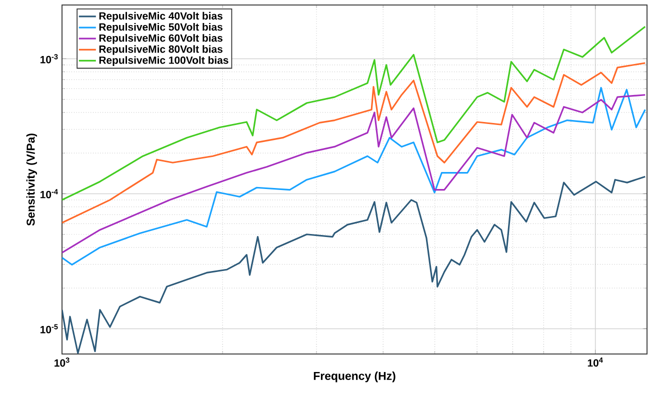  Describe the element at coordinates (49, 329) in the screenshot. I see `y-tick-label: 10$^{-5}$` at that location.